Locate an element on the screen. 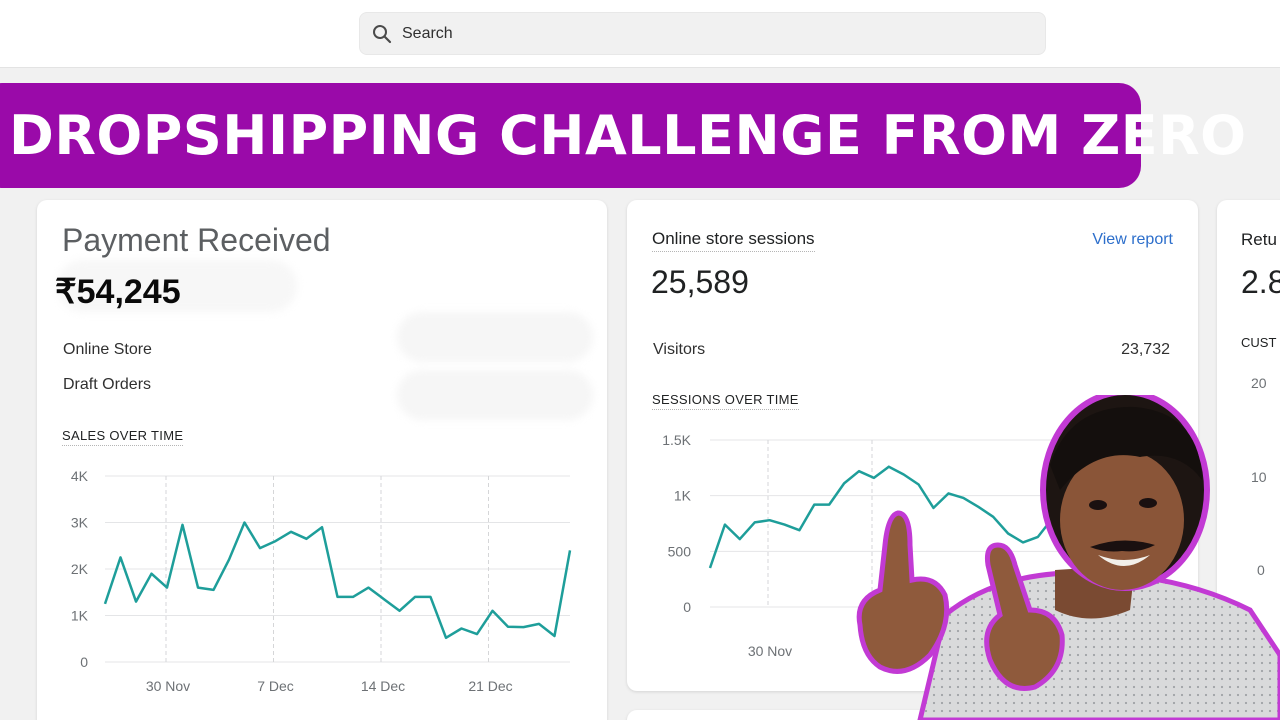 The height and width of the screenshot is (720, 1280). sales-chart-title: SALES OVER TIME is located at coordinates (123, 437).